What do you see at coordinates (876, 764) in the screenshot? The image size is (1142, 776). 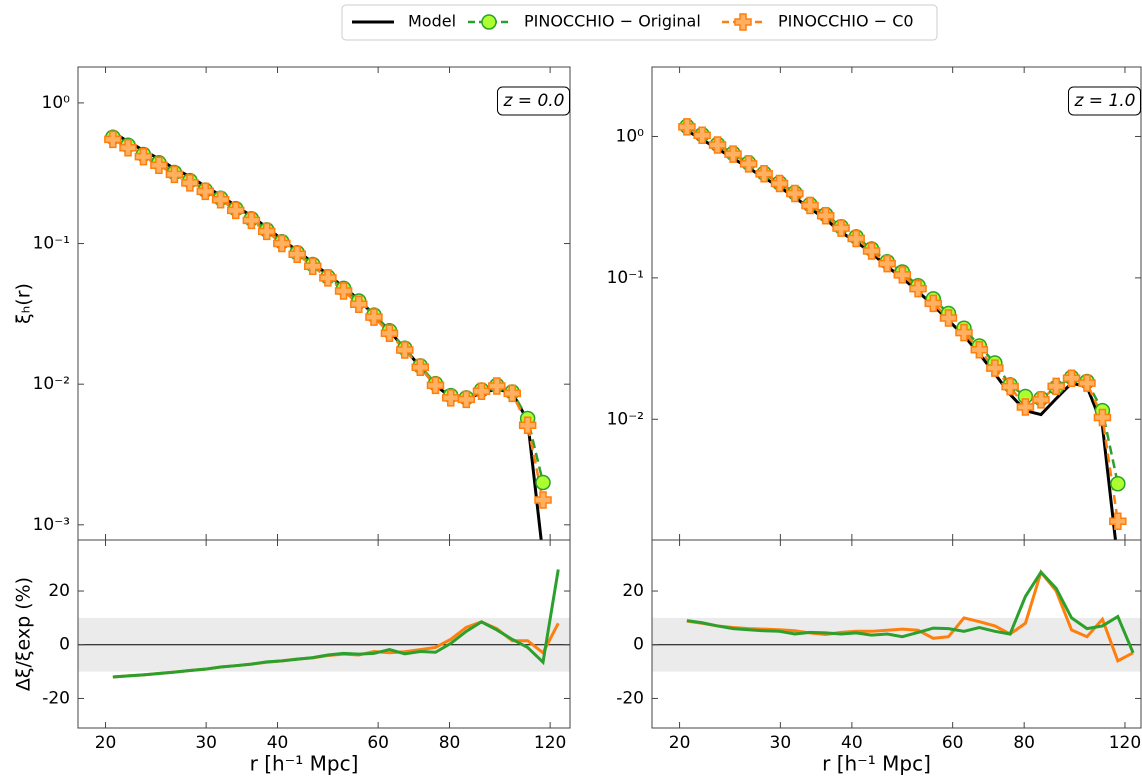 I see `x-axis-label: r [h⁻¹ Mpc]` at bounding box center [876, 764].